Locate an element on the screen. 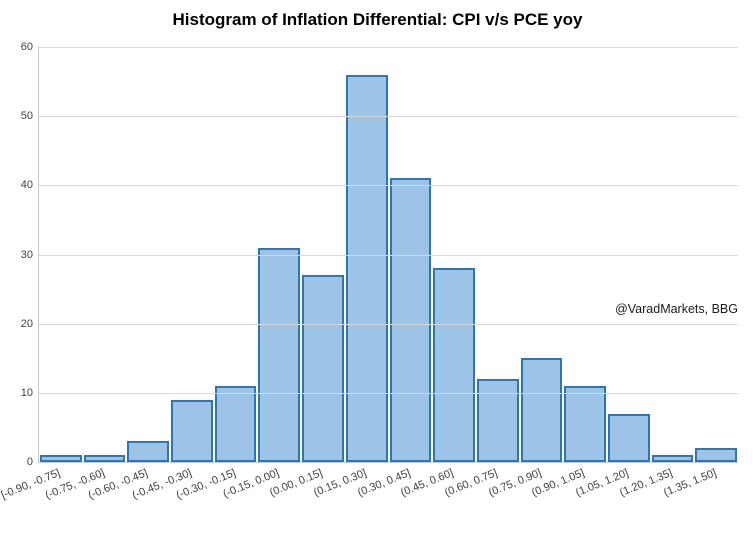 This screenshot has height=534, width=755. y-tick-label: 40 is located at coordinates (26, 185).